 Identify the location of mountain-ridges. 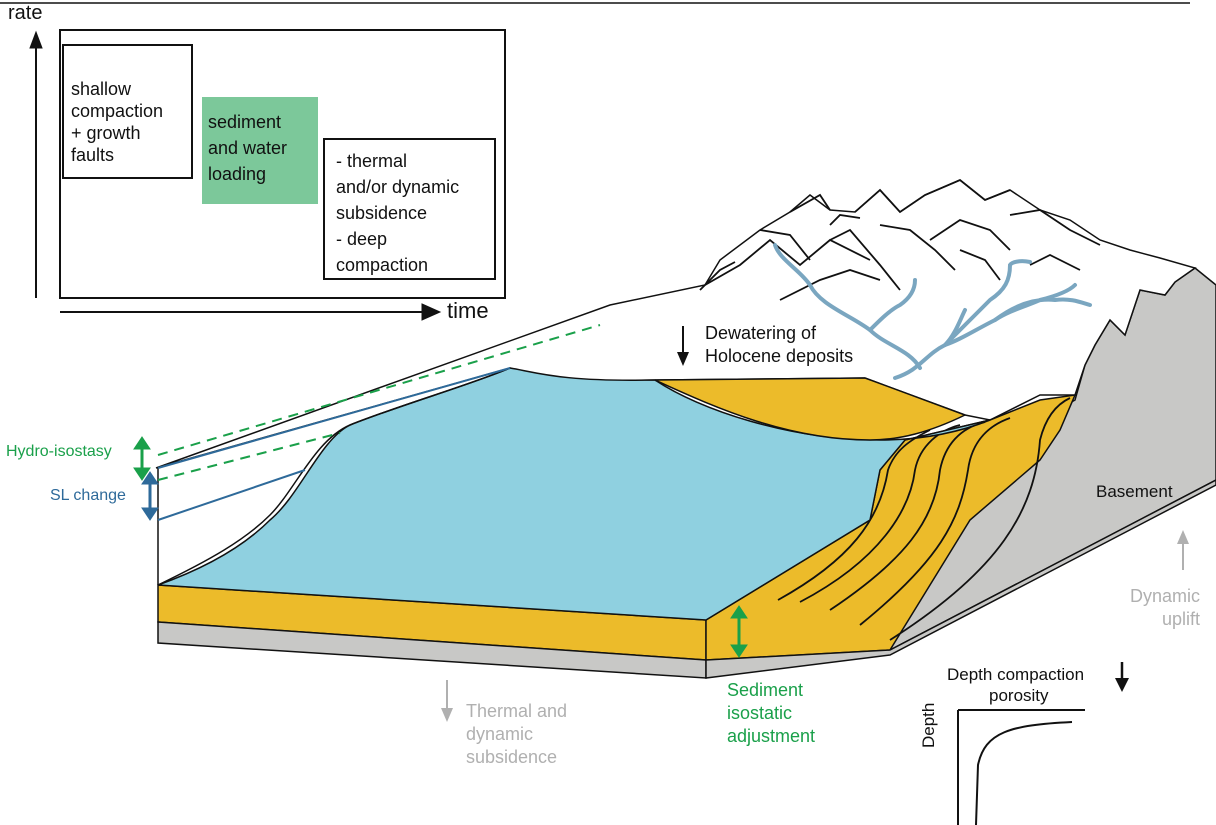
(900, 239).